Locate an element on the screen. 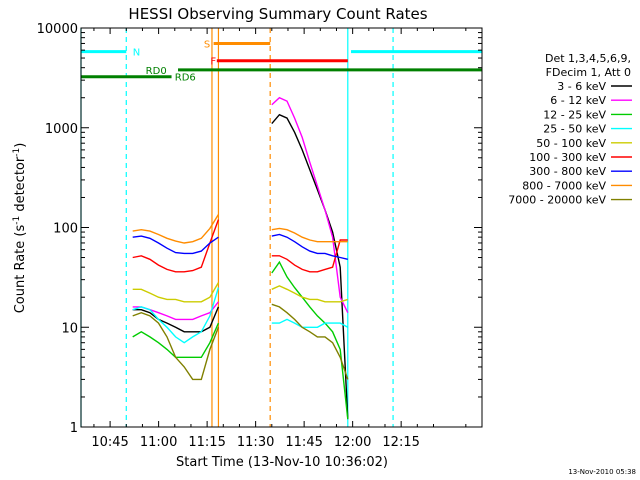  flag-label-rd0: RD0 is located at coordinates (156, 71).